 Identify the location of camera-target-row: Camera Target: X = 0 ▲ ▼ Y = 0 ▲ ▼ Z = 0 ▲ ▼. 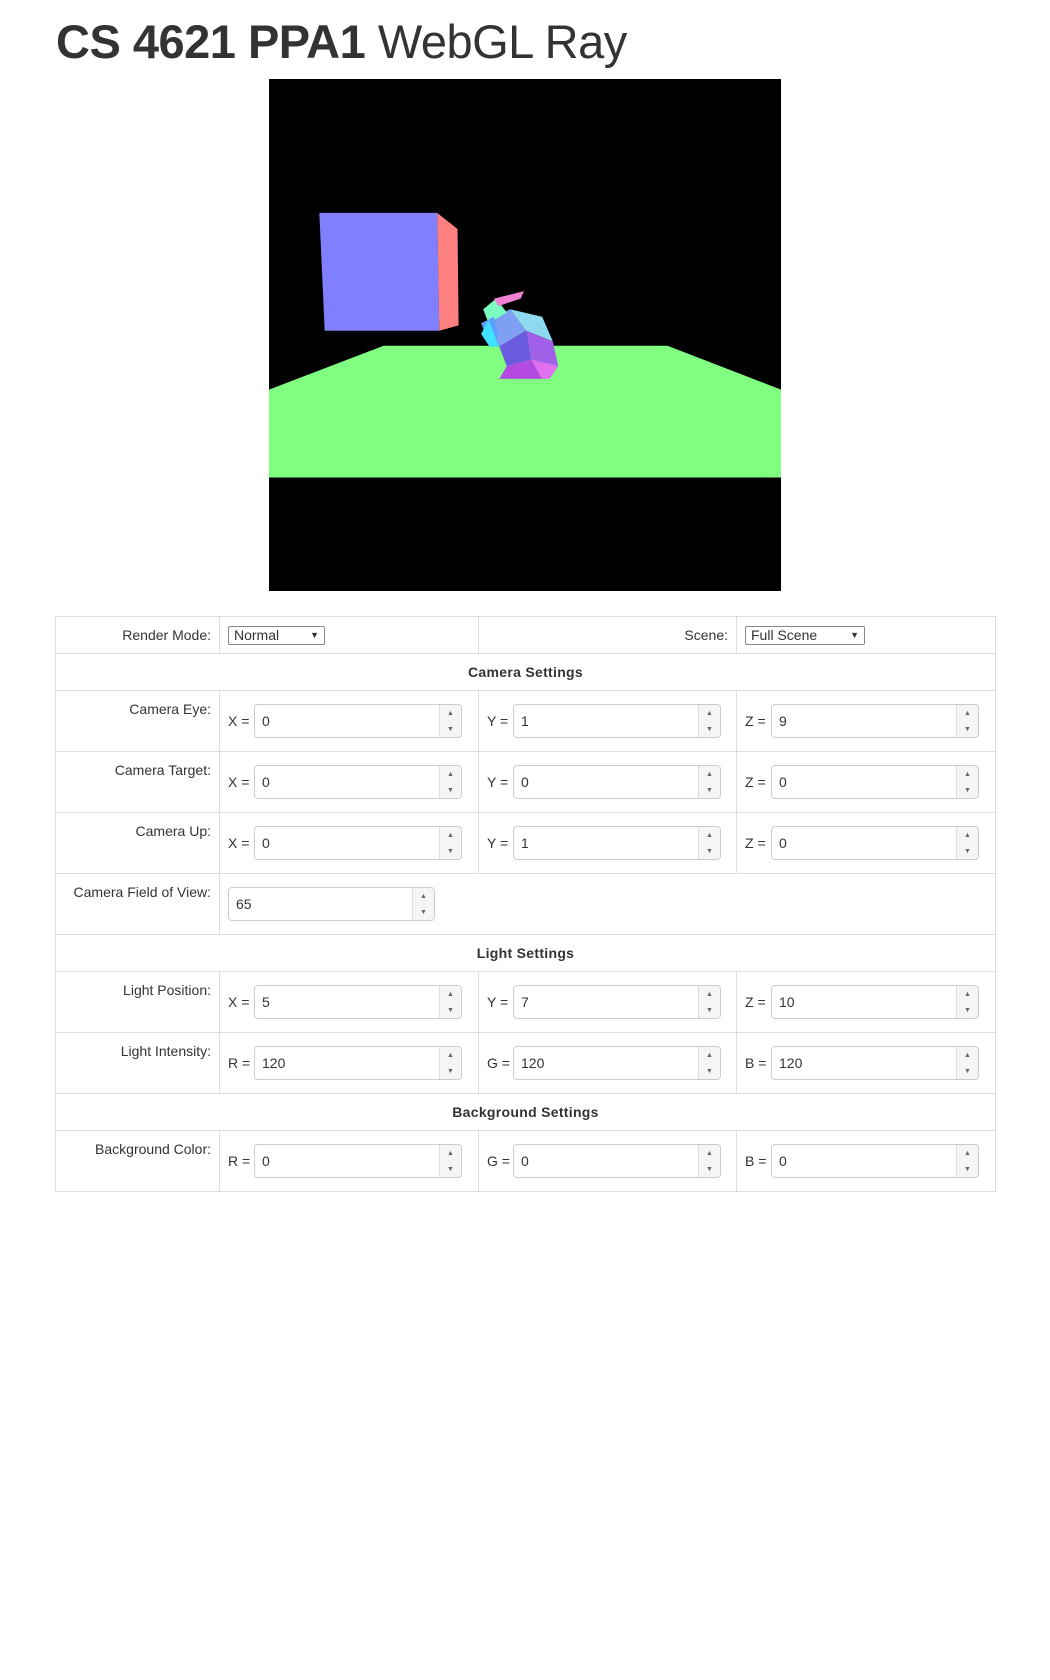
(525, 782).